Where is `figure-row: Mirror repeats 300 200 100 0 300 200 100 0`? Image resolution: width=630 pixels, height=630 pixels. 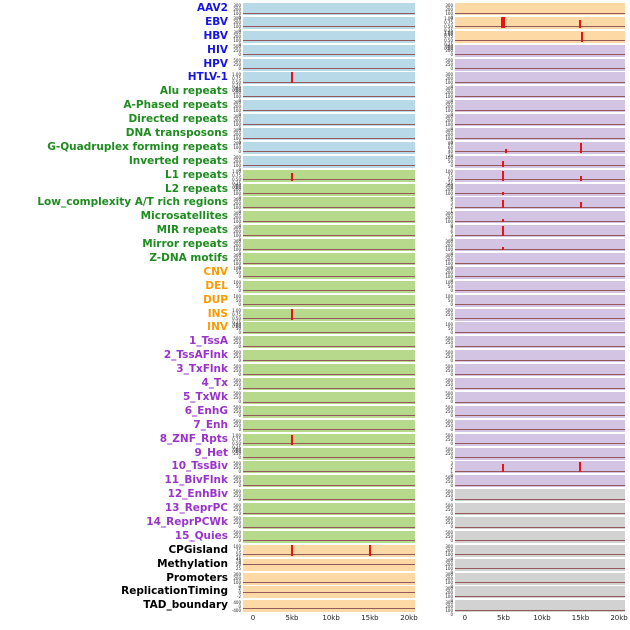 figure-row: Mirror repeats 300 200 100 0 300 200 100 0 is located at coordinates (315, 246).